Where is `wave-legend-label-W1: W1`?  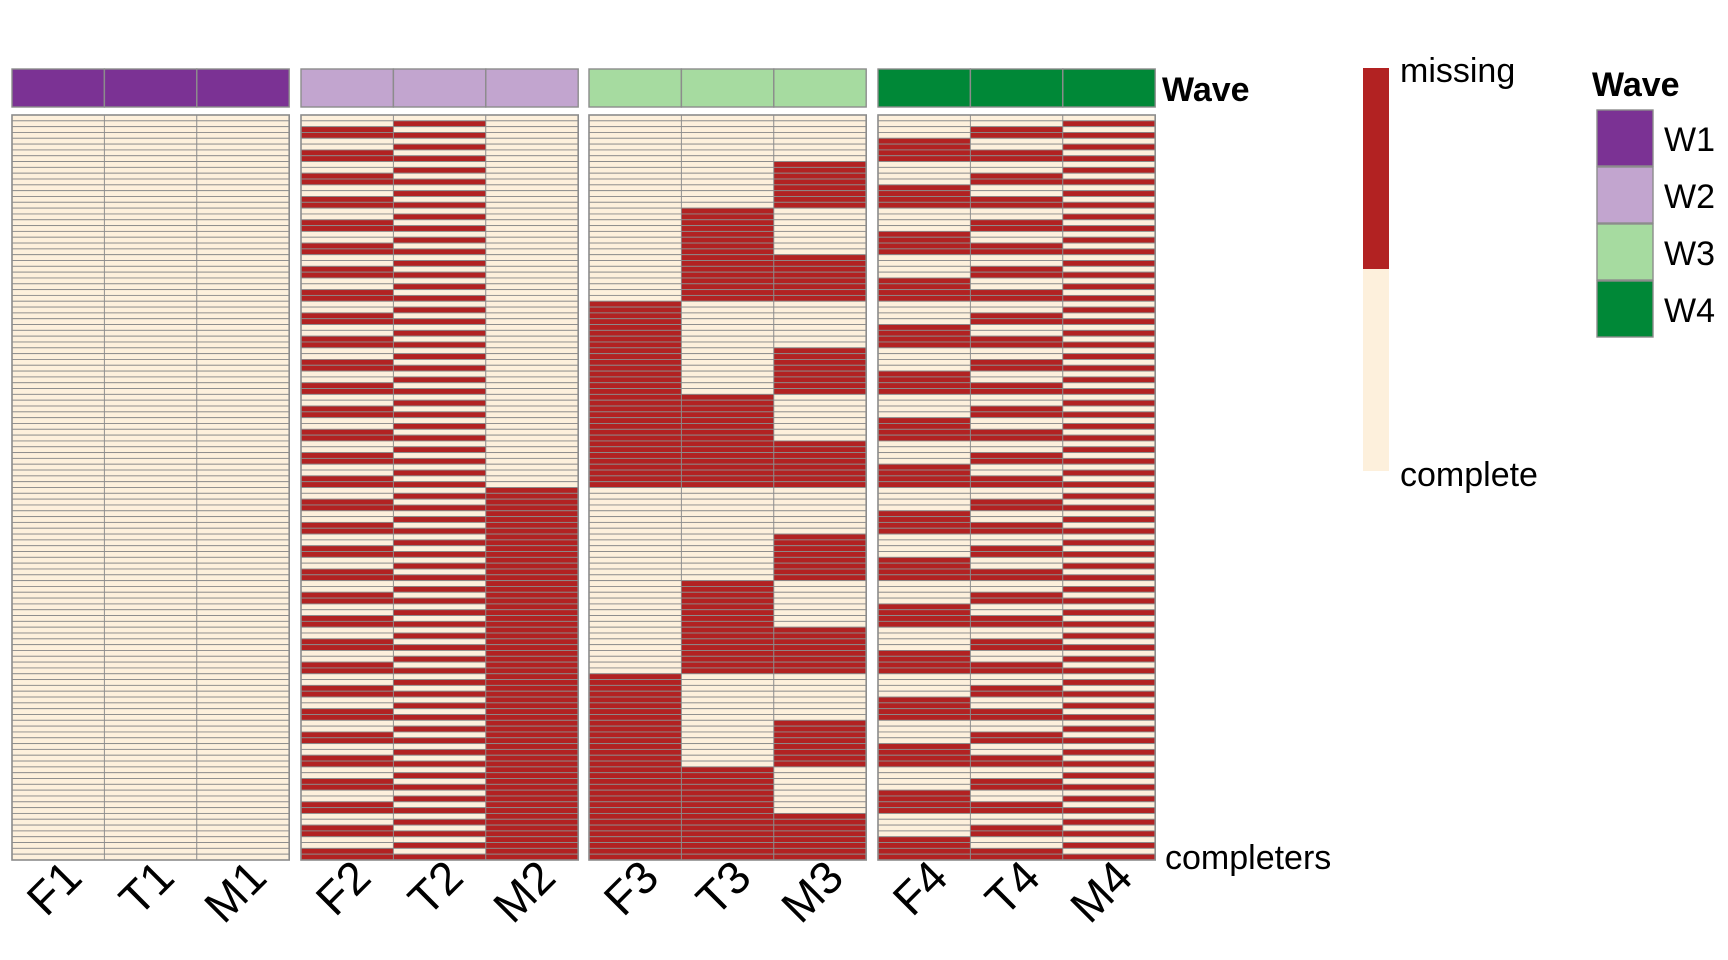 wave-legend-label-W1: W1 is located at coordinates (1689, 140).